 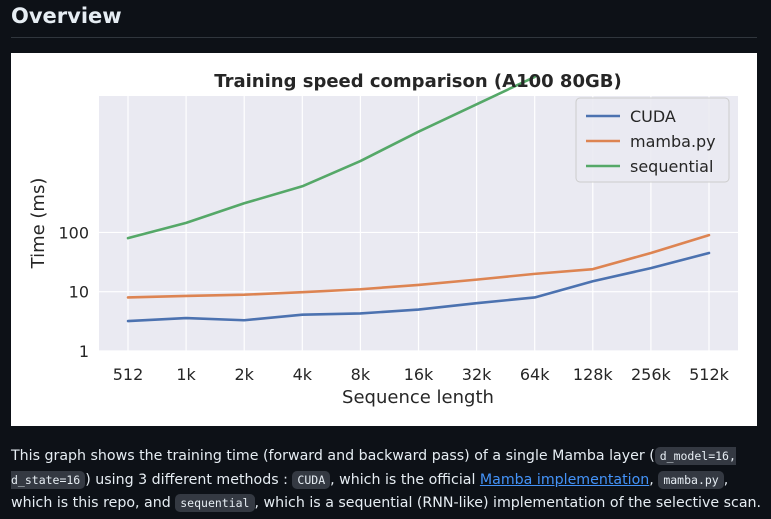 I want to click on paragraph-text: ,, so click(x=654, y=479).